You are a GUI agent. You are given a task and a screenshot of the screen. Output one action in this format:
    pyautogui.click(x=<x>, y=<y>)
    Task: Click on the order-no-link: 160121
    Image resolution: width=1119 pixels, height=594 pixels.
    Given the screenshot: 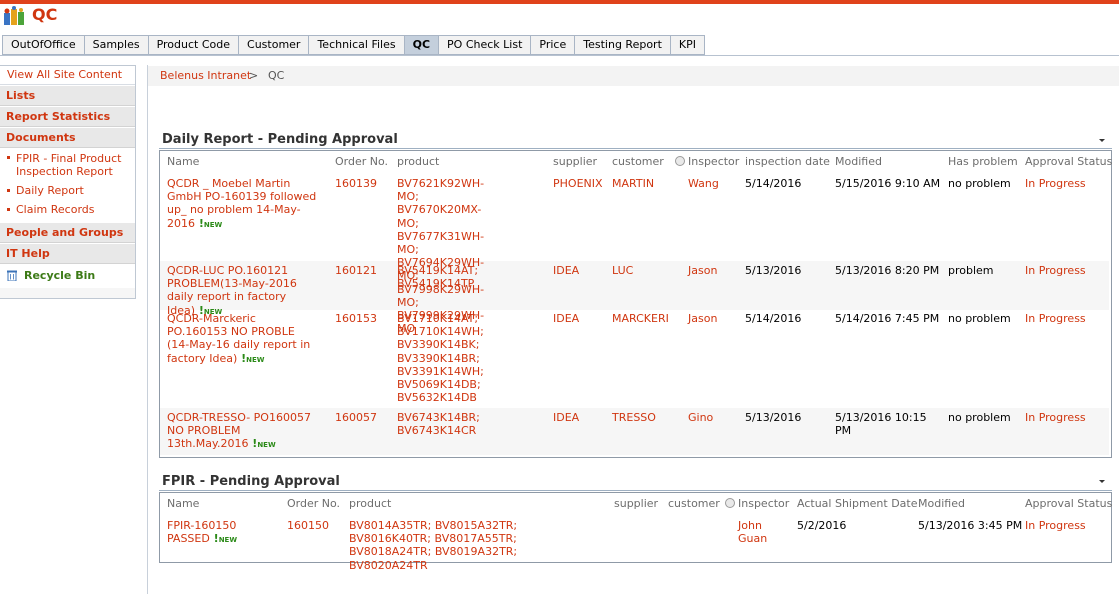 What is the action you would take?
    pyautogui.click(x=360, y=270)
    